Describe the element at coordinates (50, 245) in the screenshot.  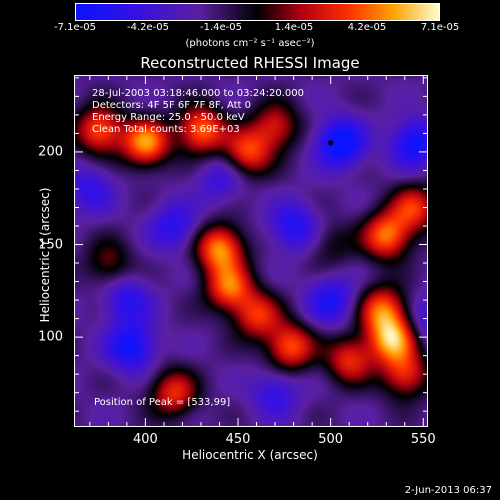
I see `y-tick-label: 150` at that location.